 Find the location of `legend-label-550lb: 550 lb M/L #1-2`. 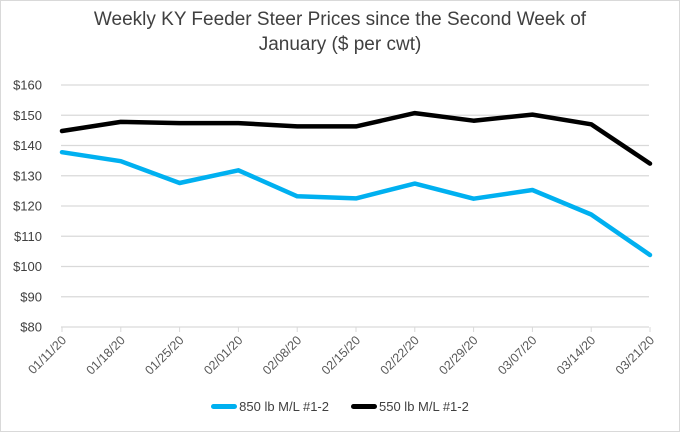

legend-label-550lb: 550 lb M/L #1-2 is located at coordinates (424, 406).